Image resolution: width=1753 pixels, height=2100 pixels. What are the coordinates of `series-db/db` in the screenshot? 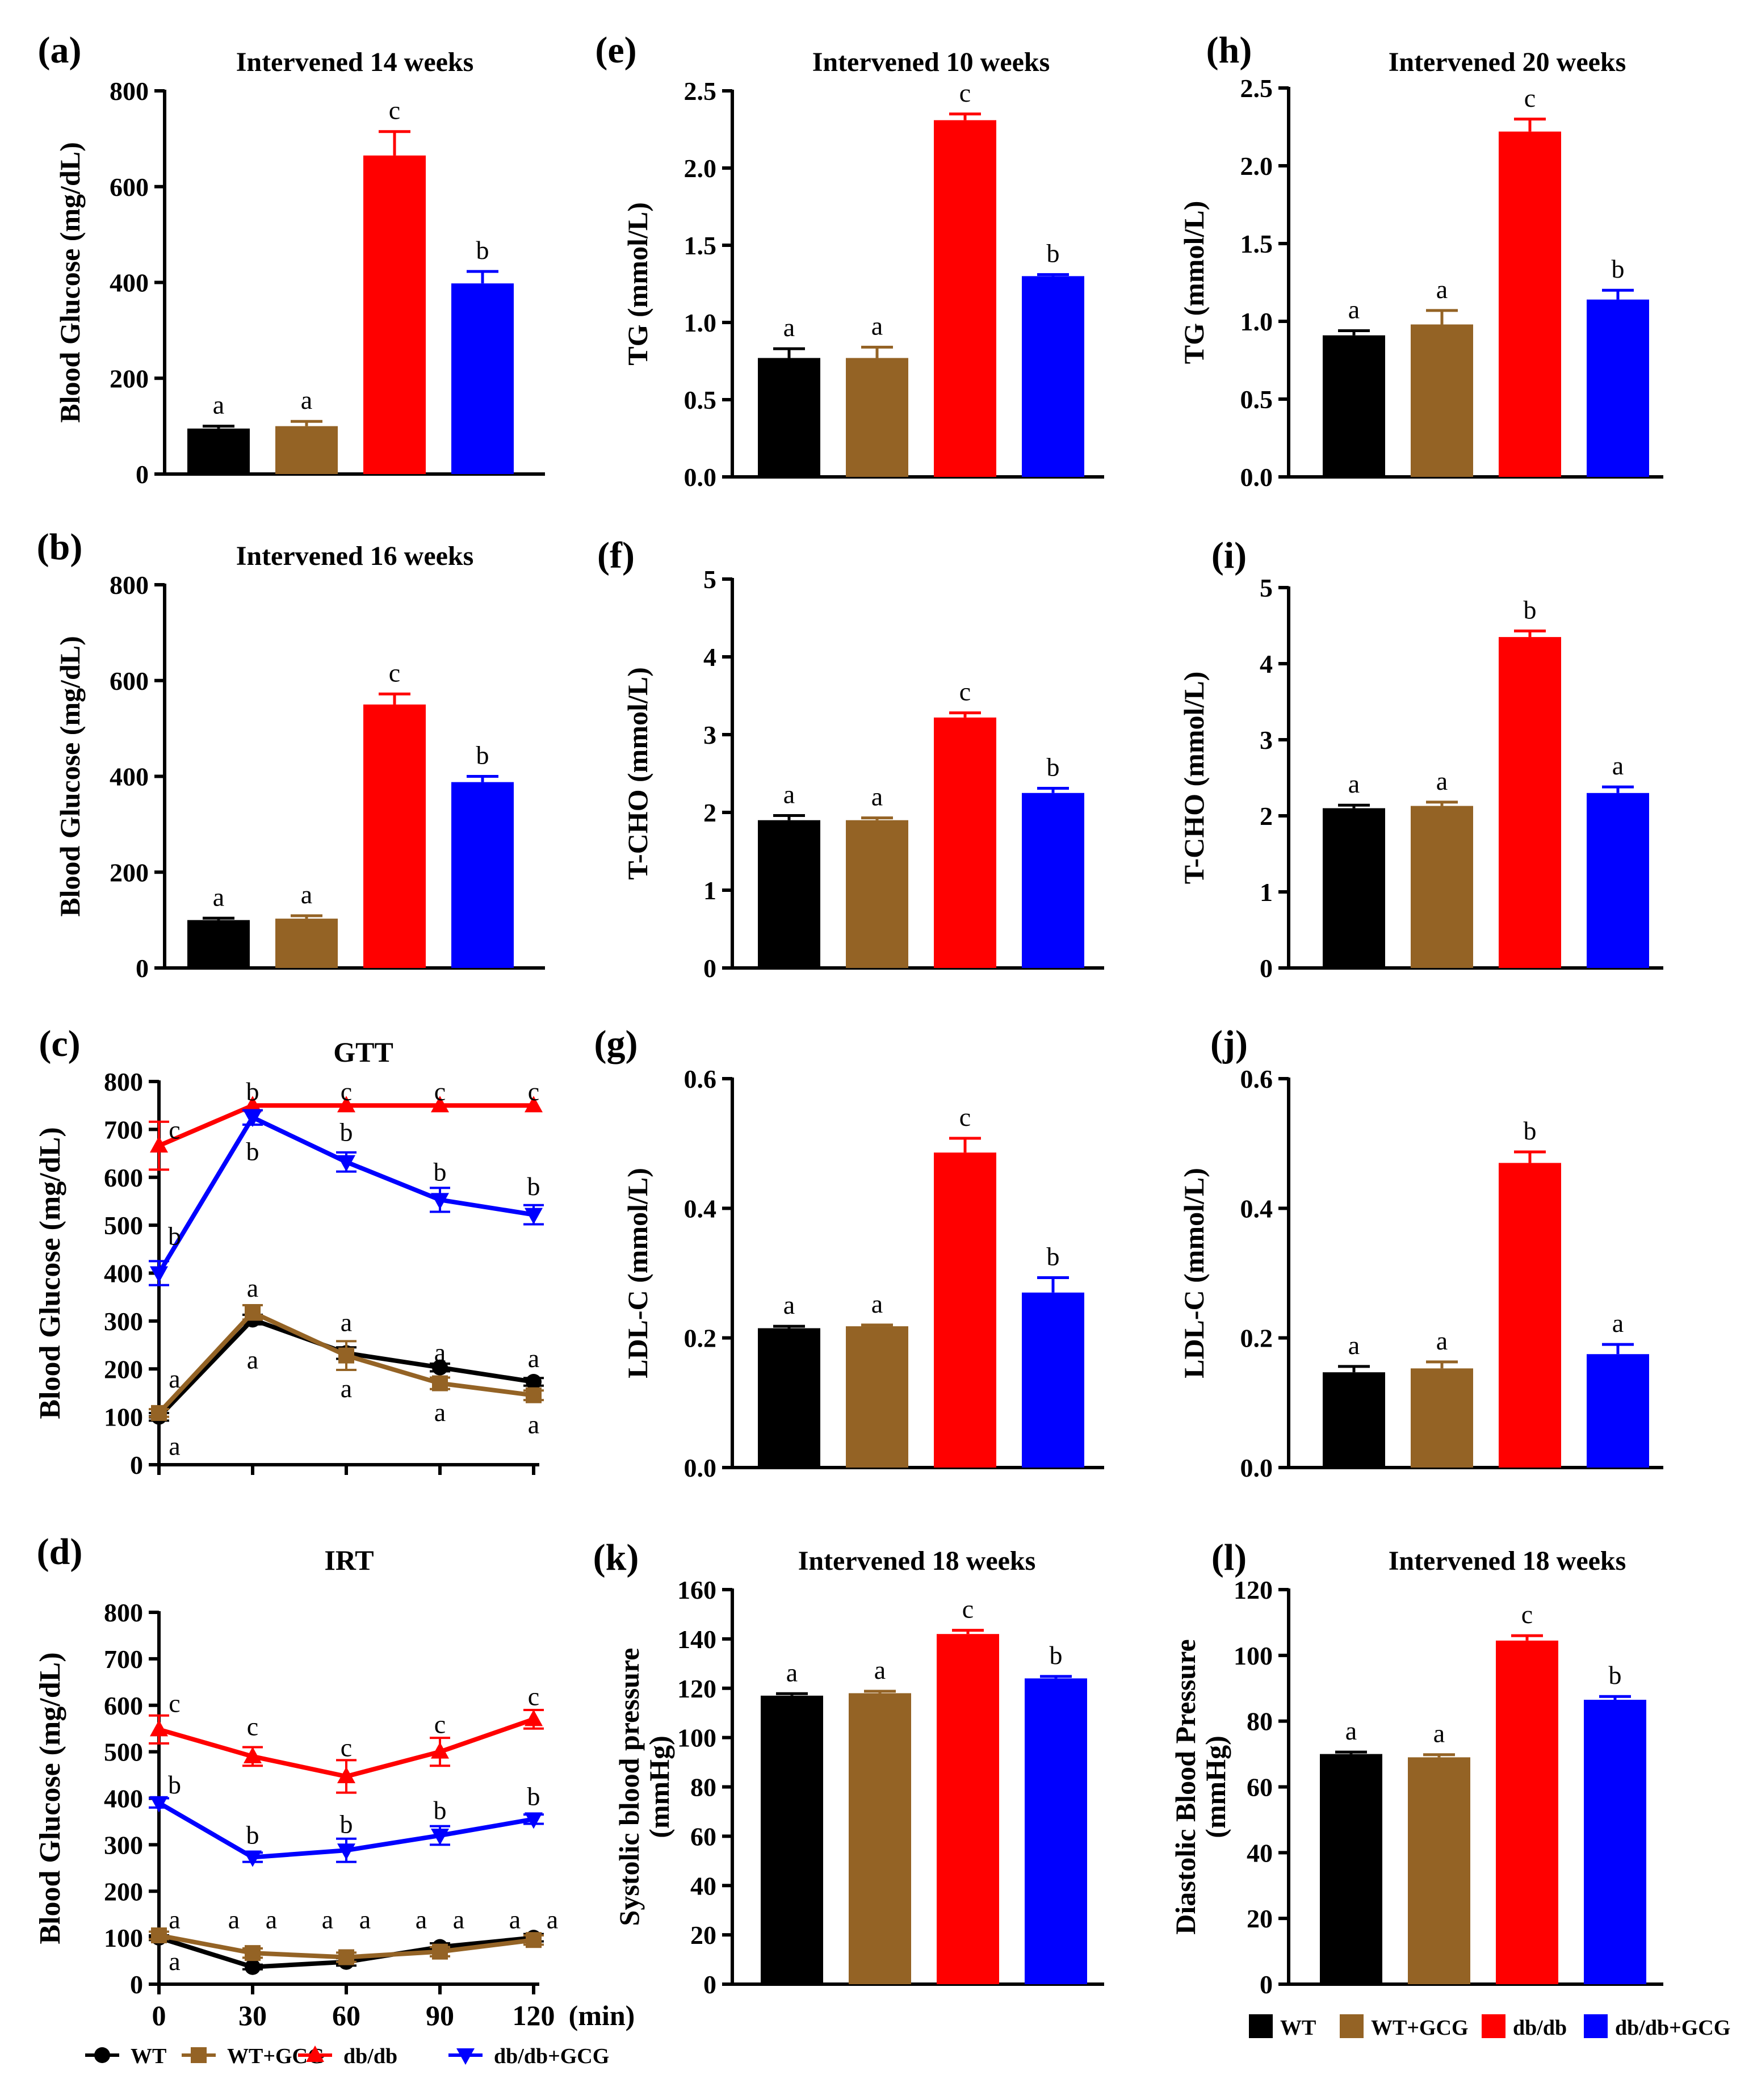 It's located at (346, 1133).